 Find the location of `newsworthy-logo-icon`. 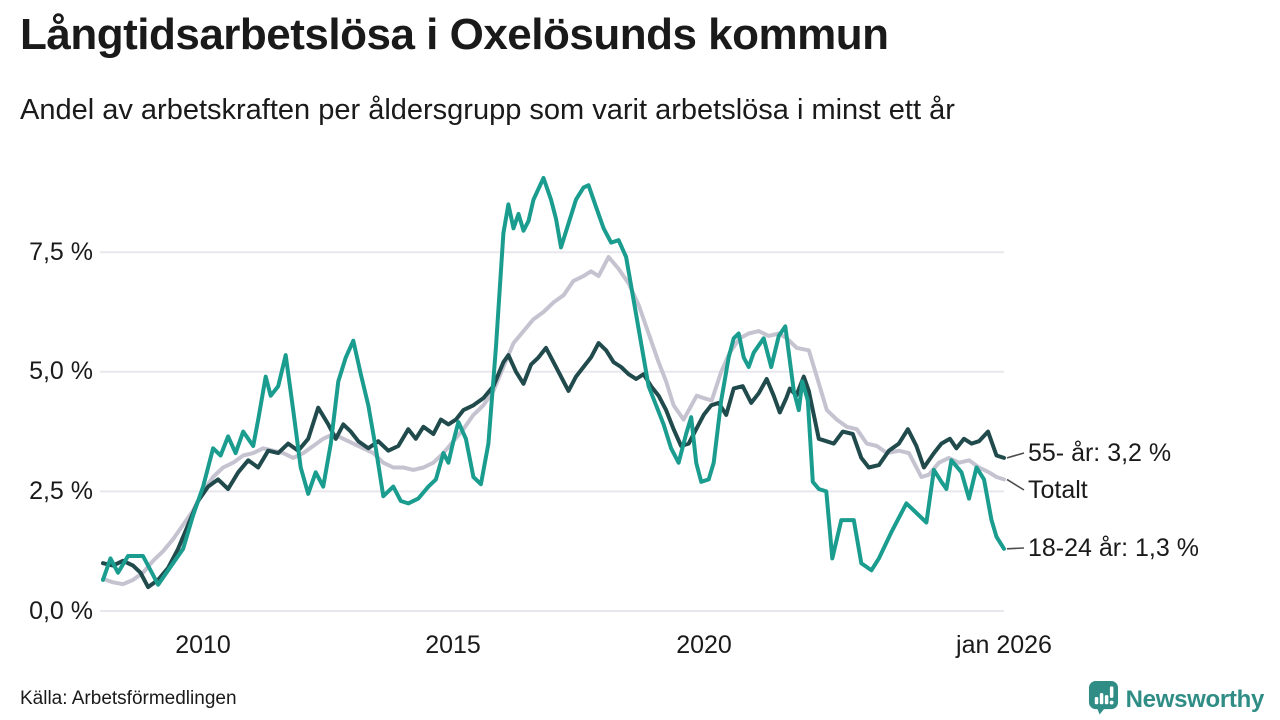

newsworthy-logo-icon is located at coordinates (1103, 700).